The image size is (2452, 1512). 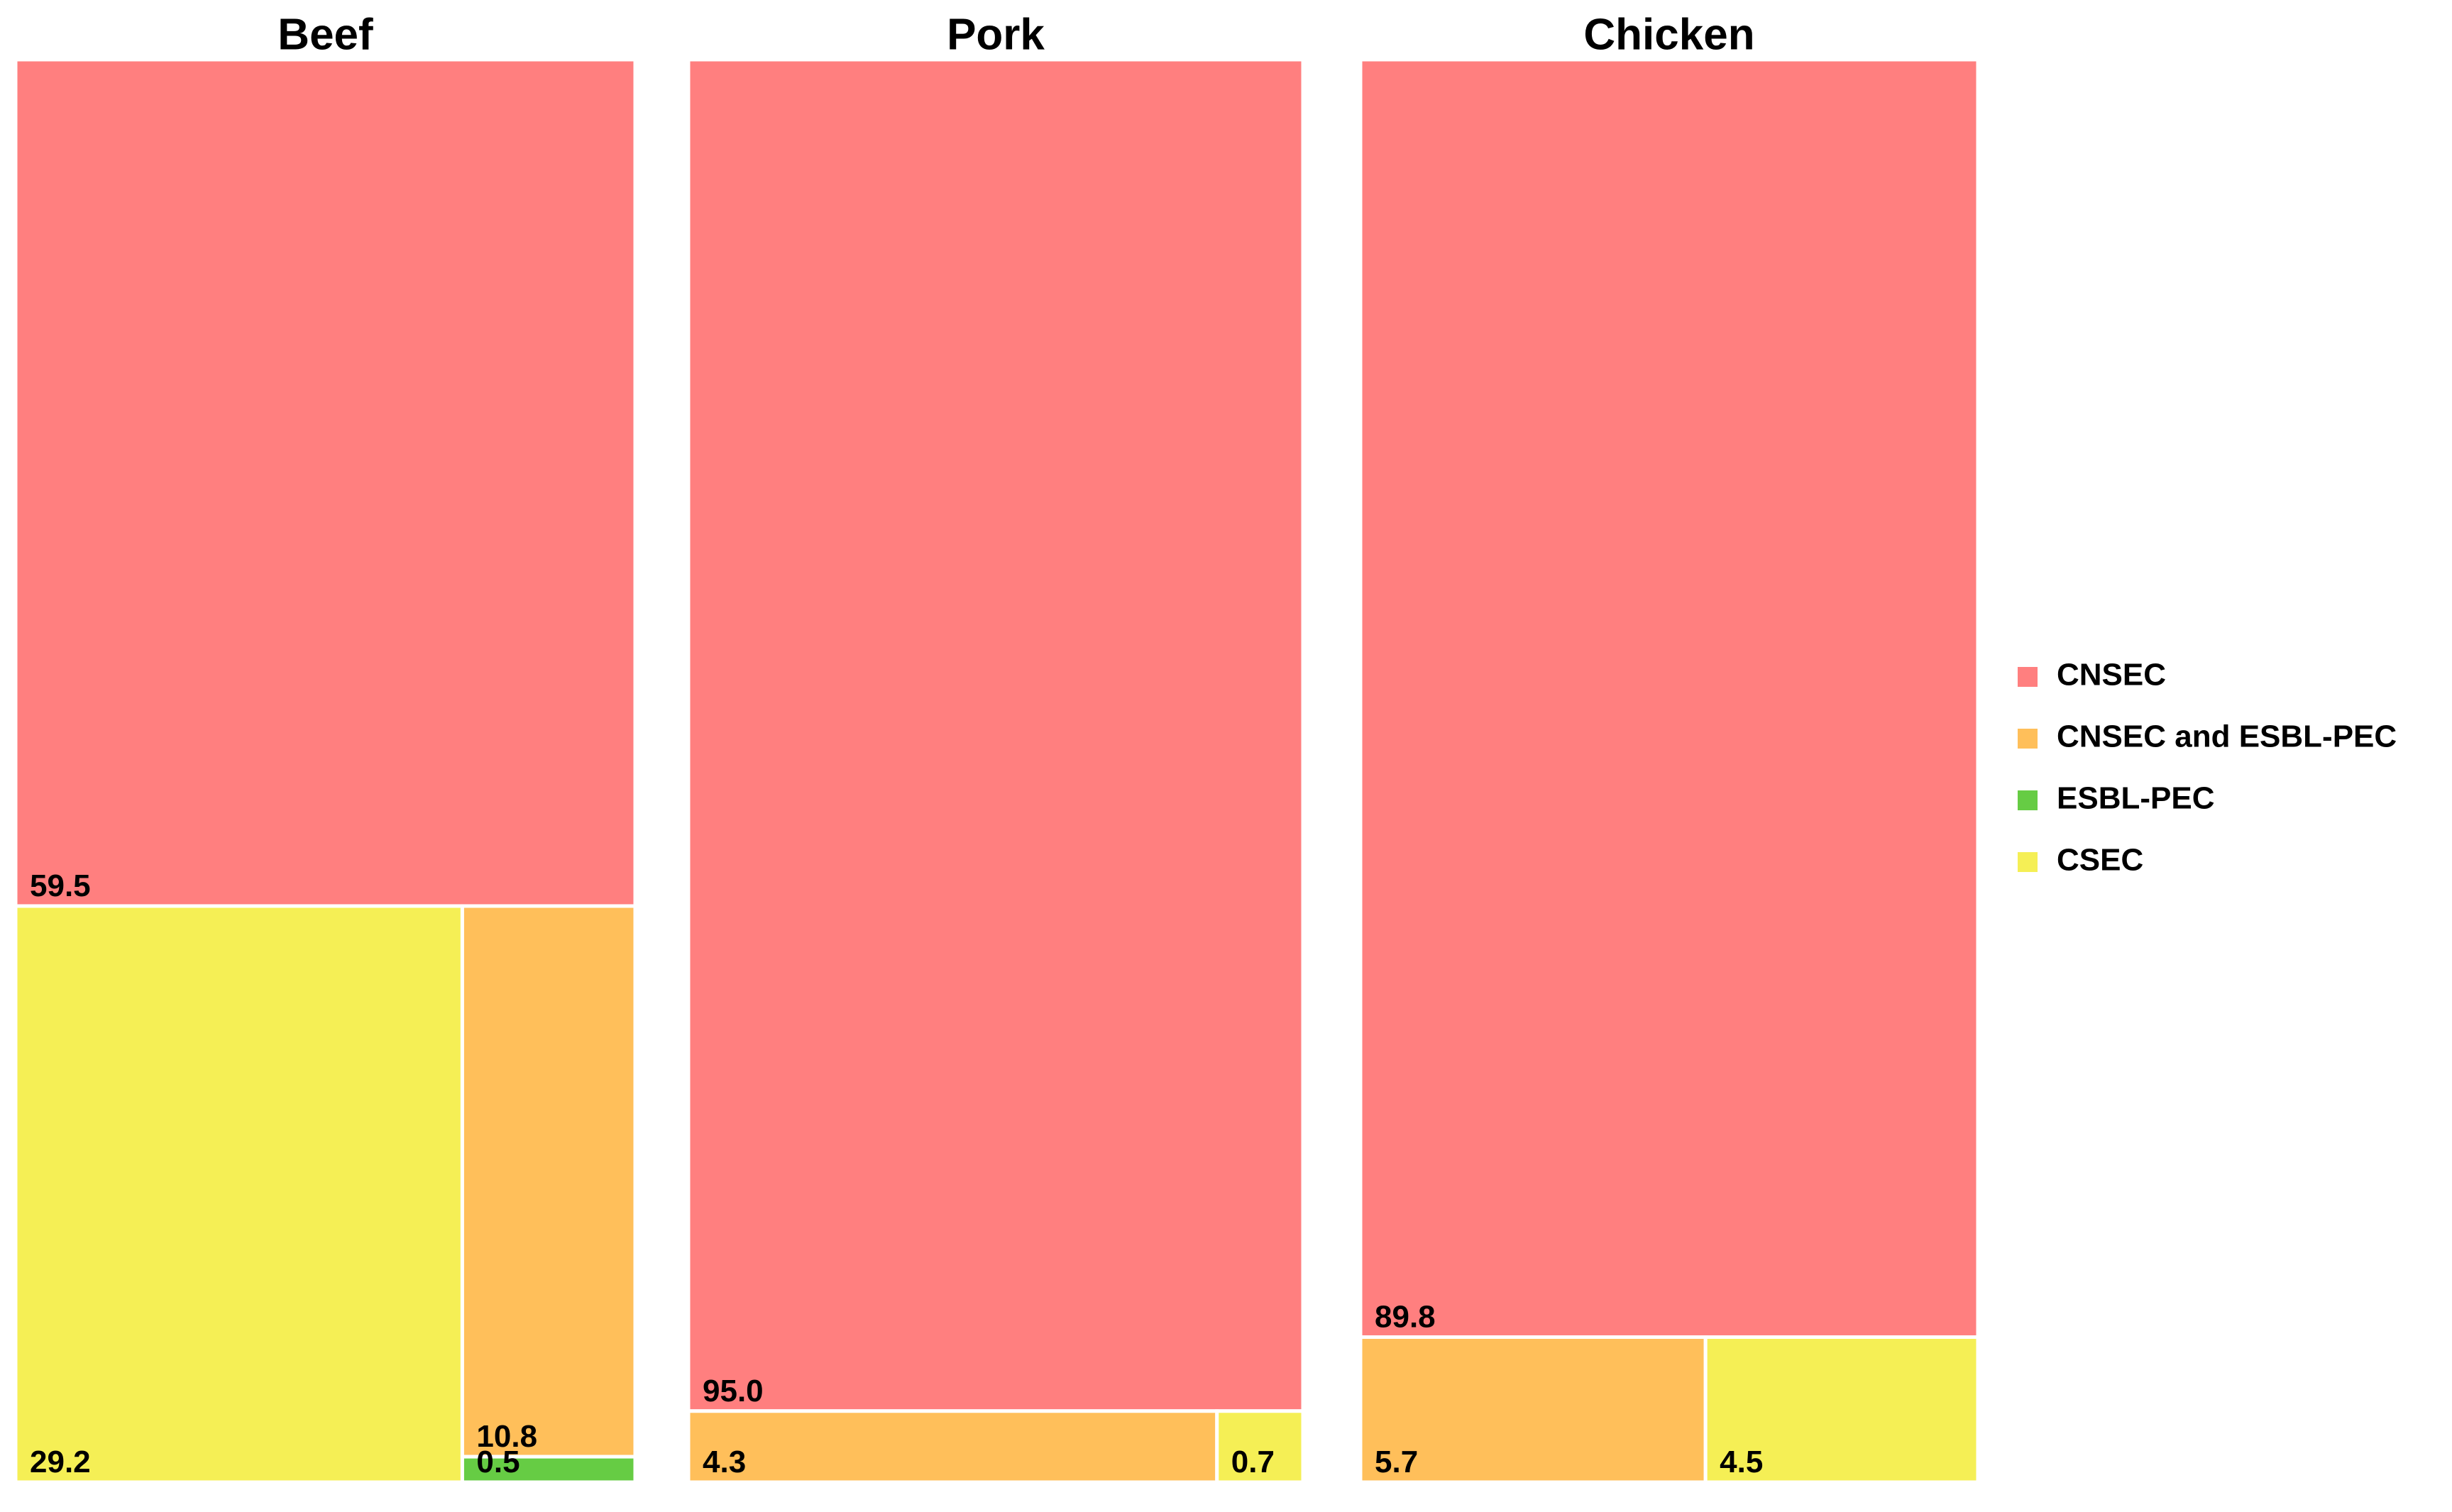 What do you see at coordinates (1741, 1462) in the screenshot?
I see `value-label: 4.5` at bounding box center [1741, 1462].